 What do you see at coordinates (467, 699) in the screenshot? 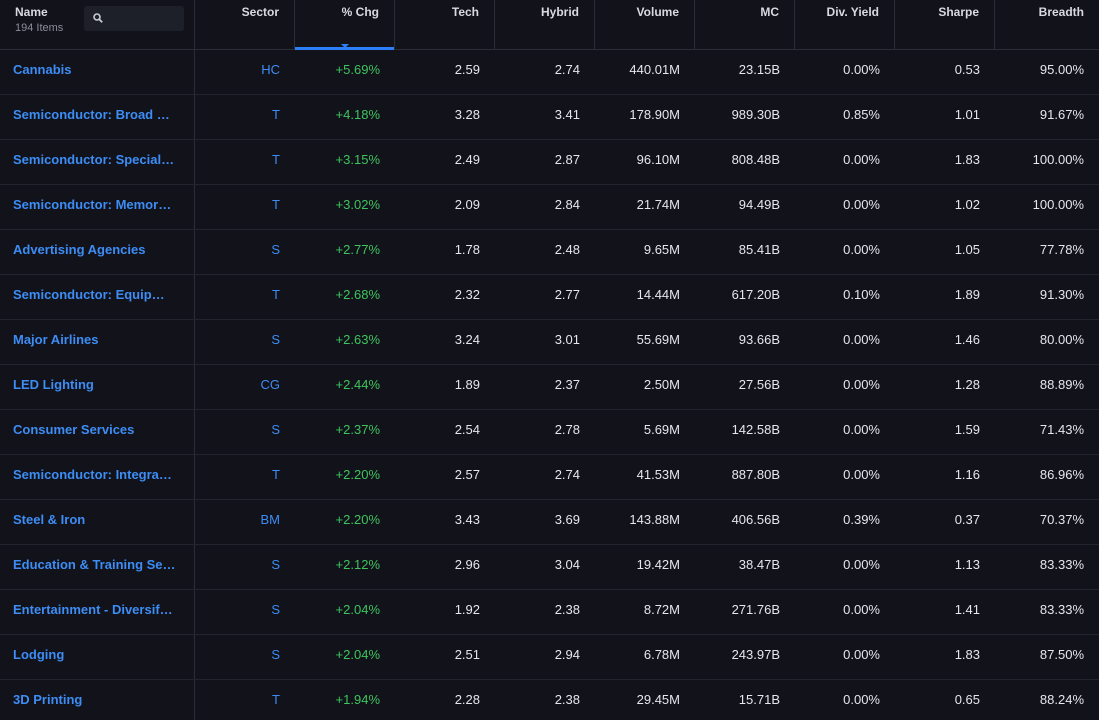
I see `cell-tech: 2.28` at bounding box center [467, 699].